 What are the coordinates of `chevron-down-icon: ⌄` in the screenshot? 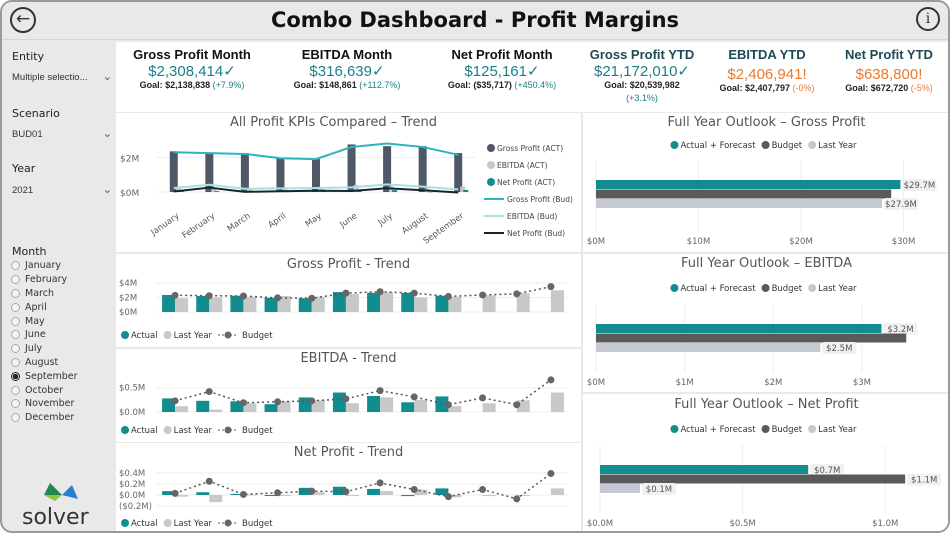 It's located at (107, 77).